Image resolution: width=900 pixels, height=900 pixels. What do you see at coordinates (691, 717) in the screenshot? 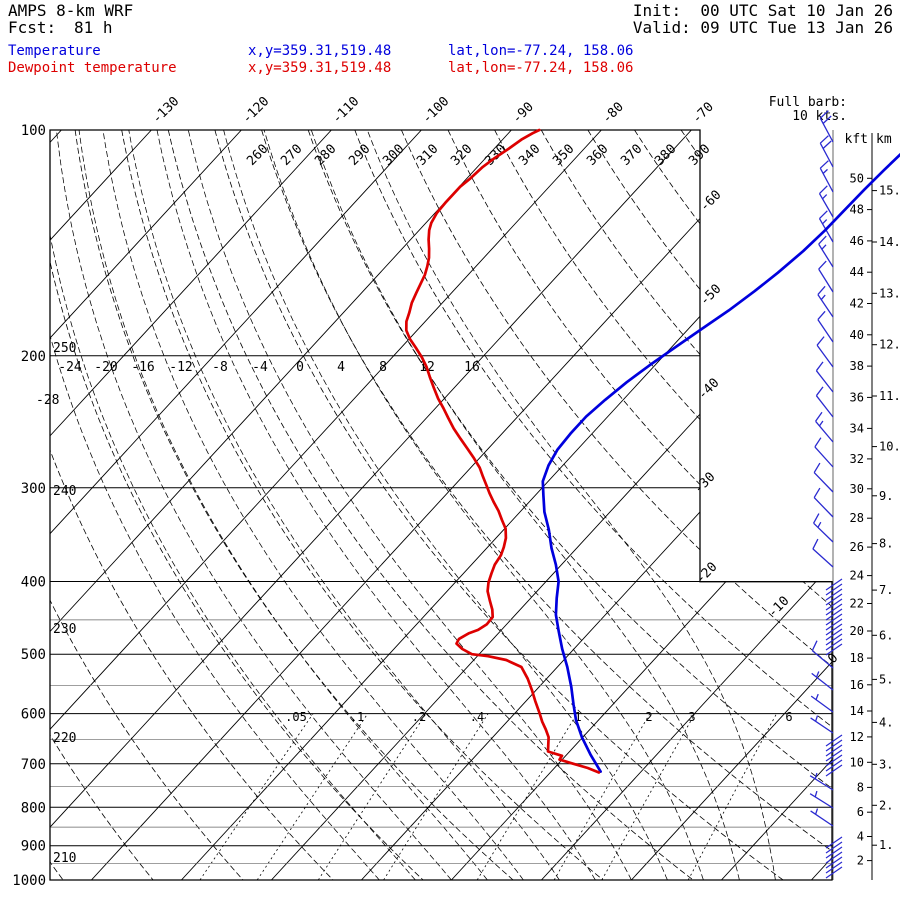
I see `mixing-ratio-label: 3` at bounding box center [691, 717].